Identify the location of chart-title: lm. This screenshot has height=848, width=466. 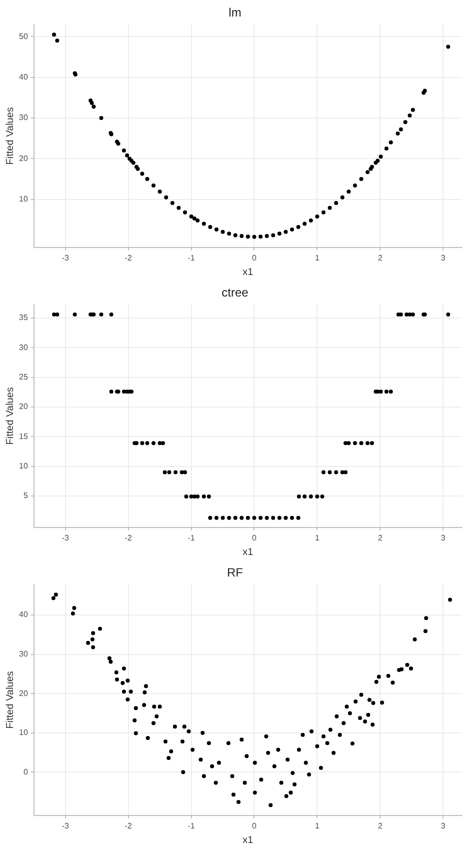
(235, 13).